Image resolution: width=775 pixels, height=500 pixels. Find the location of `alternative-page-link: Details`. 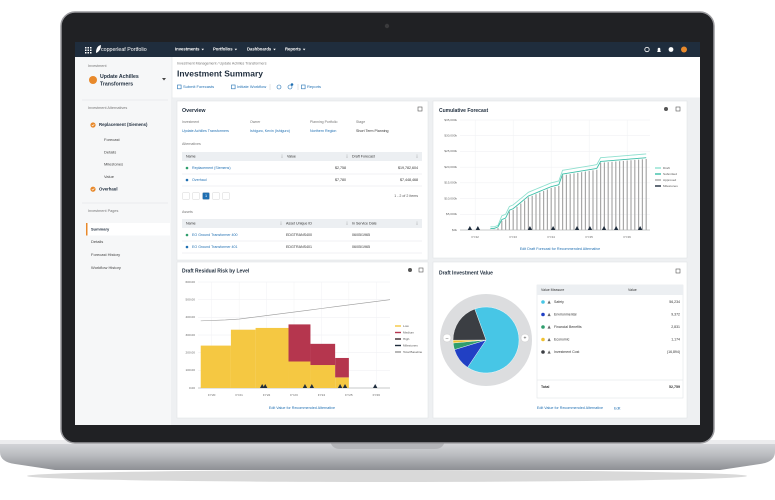

alternative-page-link: Details is located at coordinates (110, 151).